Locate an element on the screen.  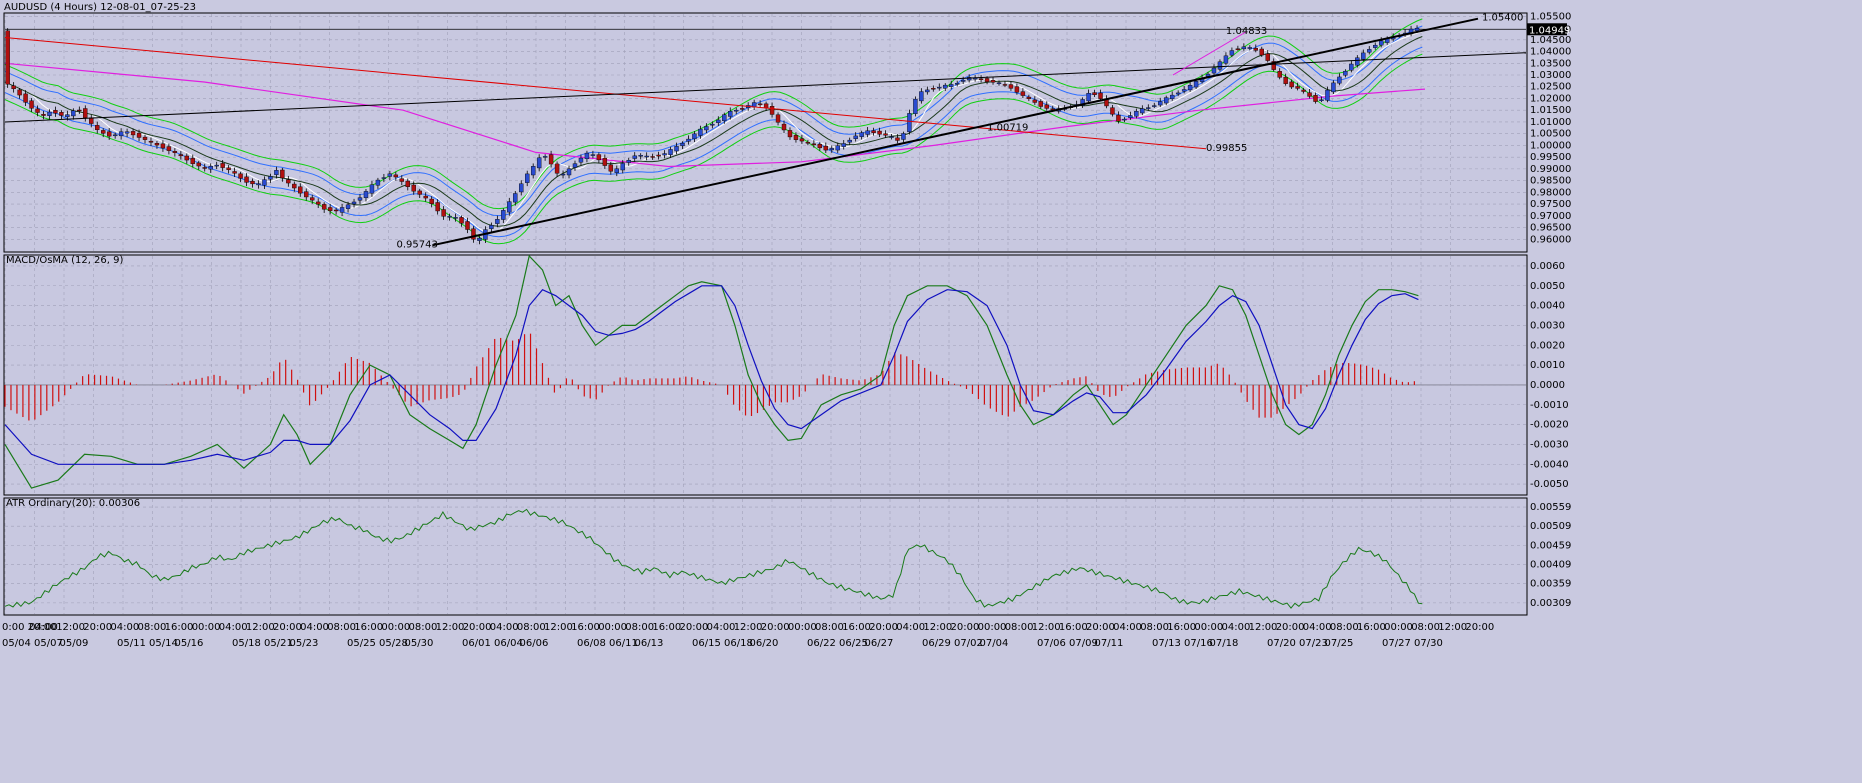
x-date-label: 06/06 is located at coordinates (534, 643).